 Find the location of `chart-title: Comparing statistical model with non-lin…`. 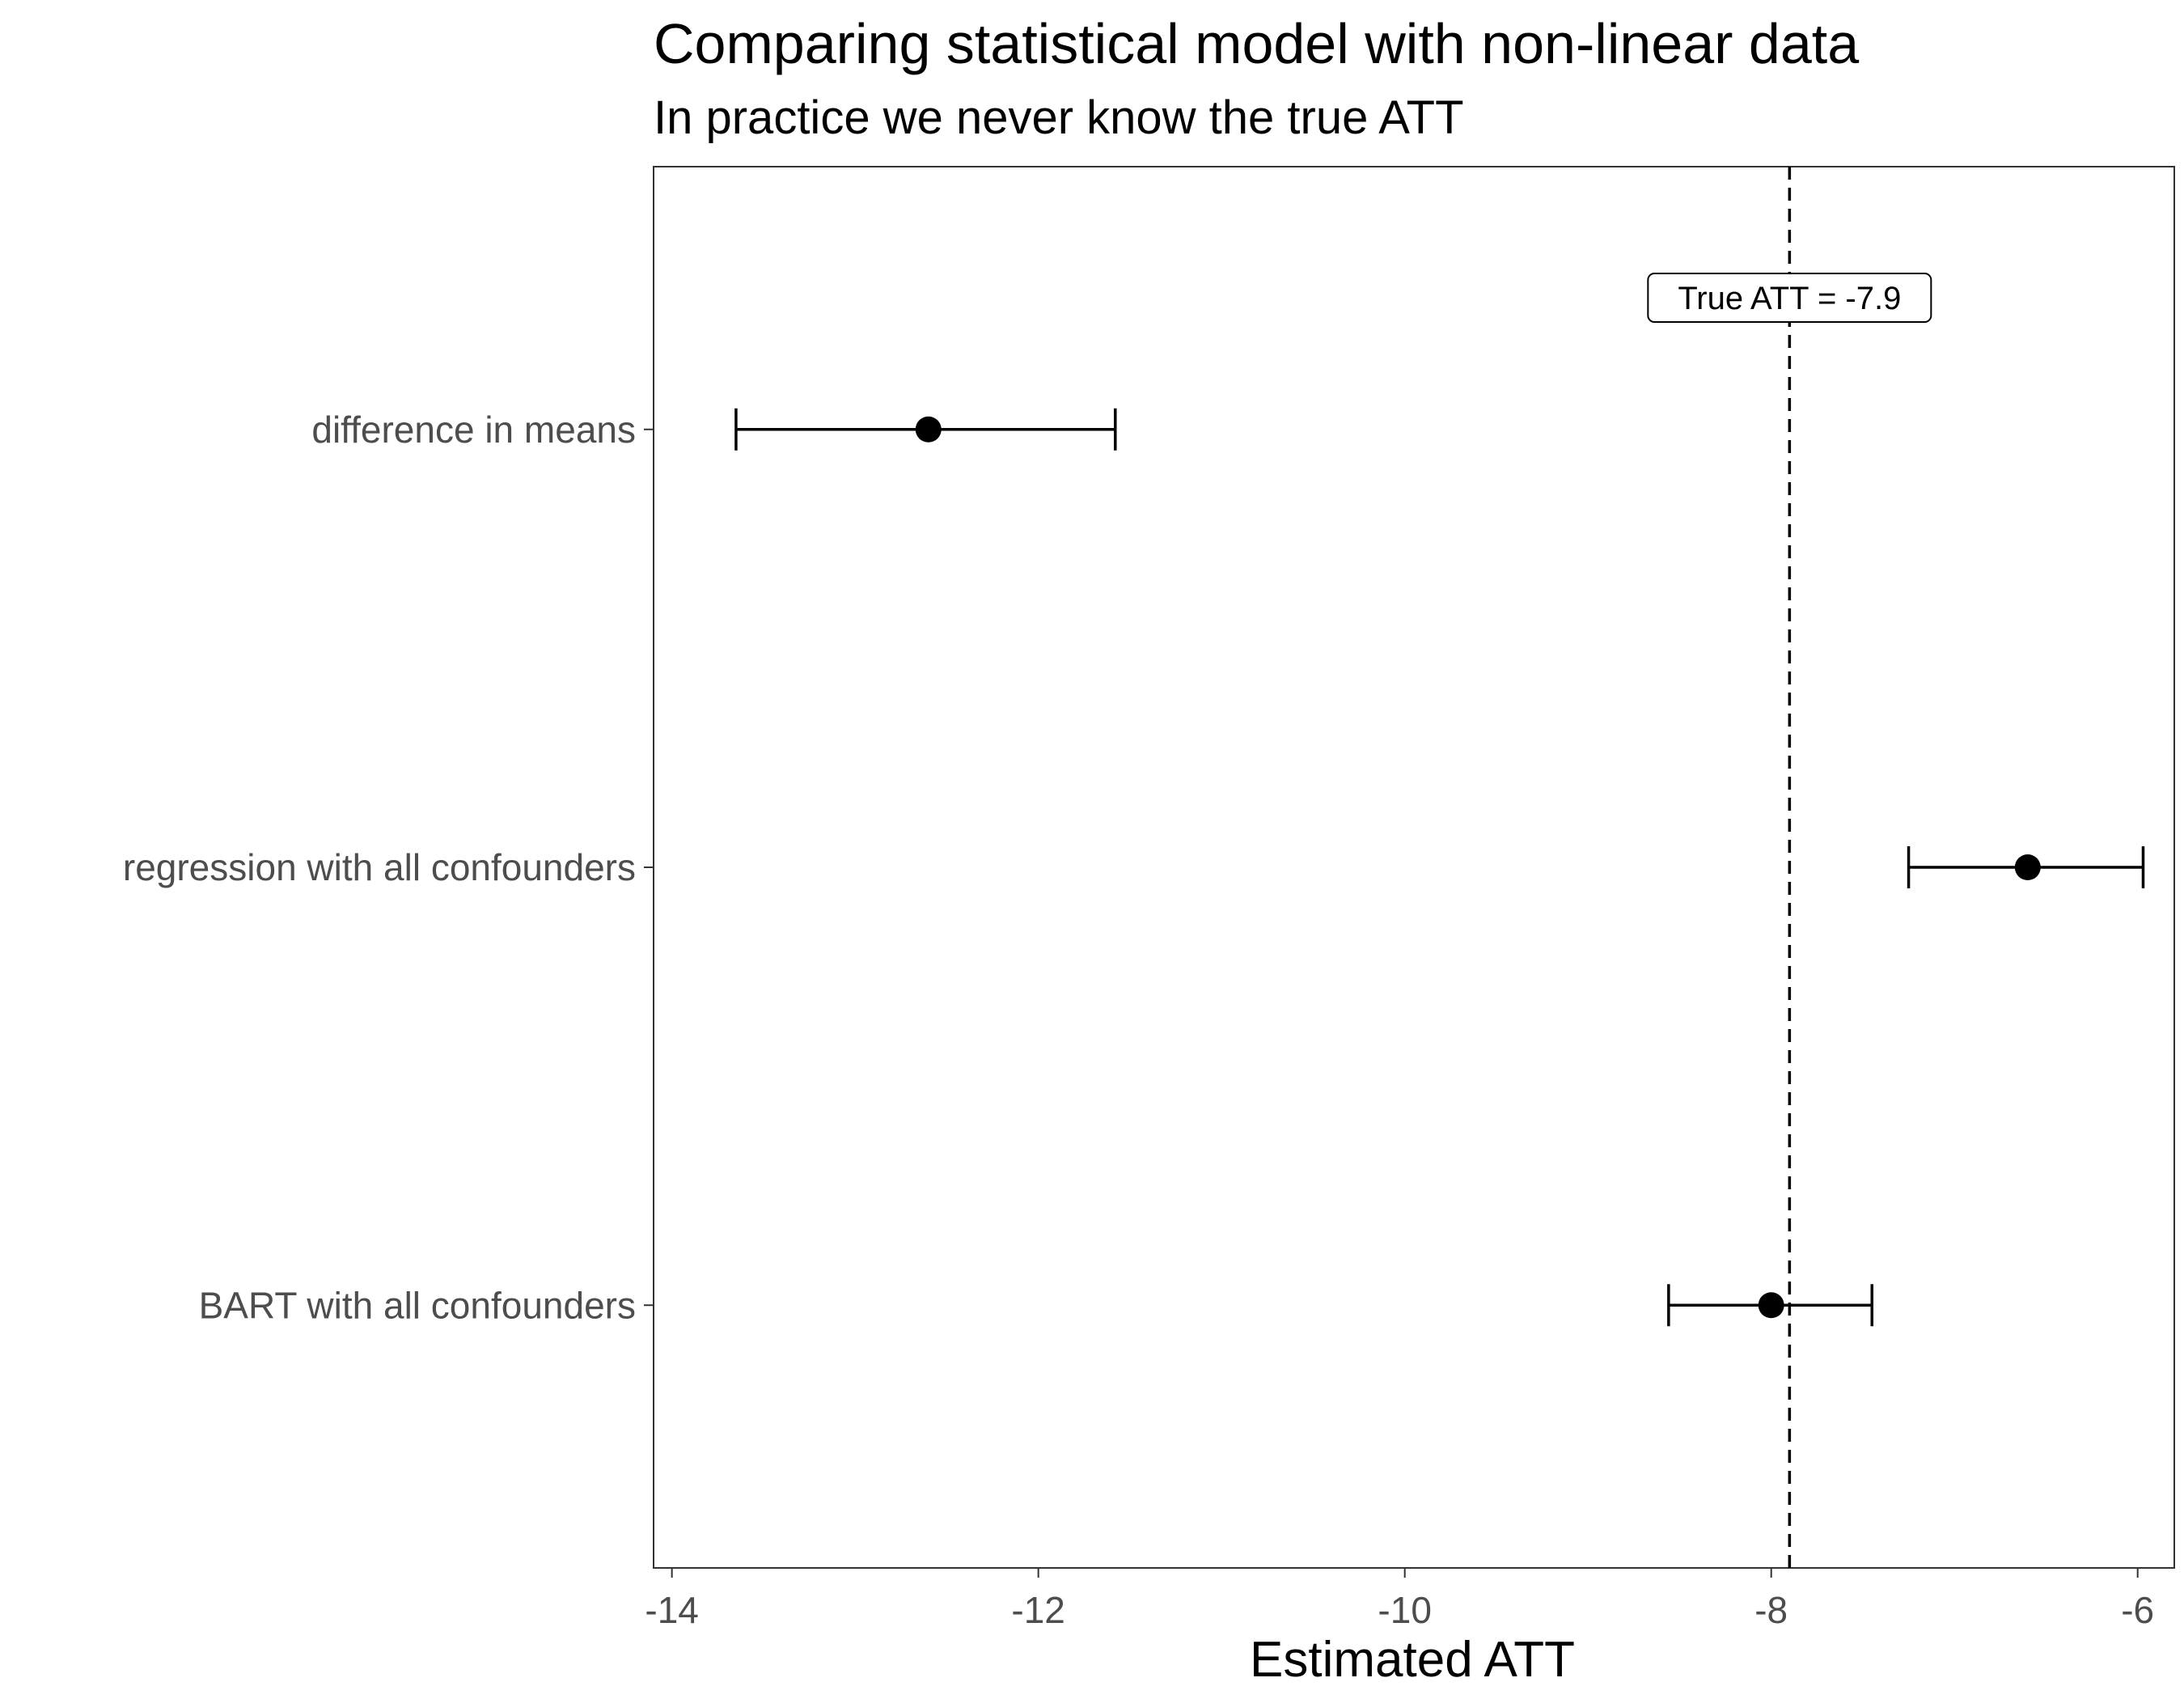

chart-title: Comparing statistical model with non-lin… is located at coordinates (1256, 43).